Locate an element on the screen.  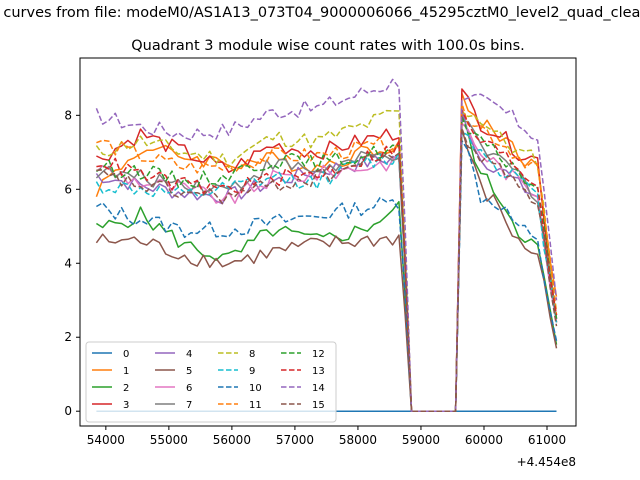
x-tick-label: 58000 is located at coordinates (358, 440).